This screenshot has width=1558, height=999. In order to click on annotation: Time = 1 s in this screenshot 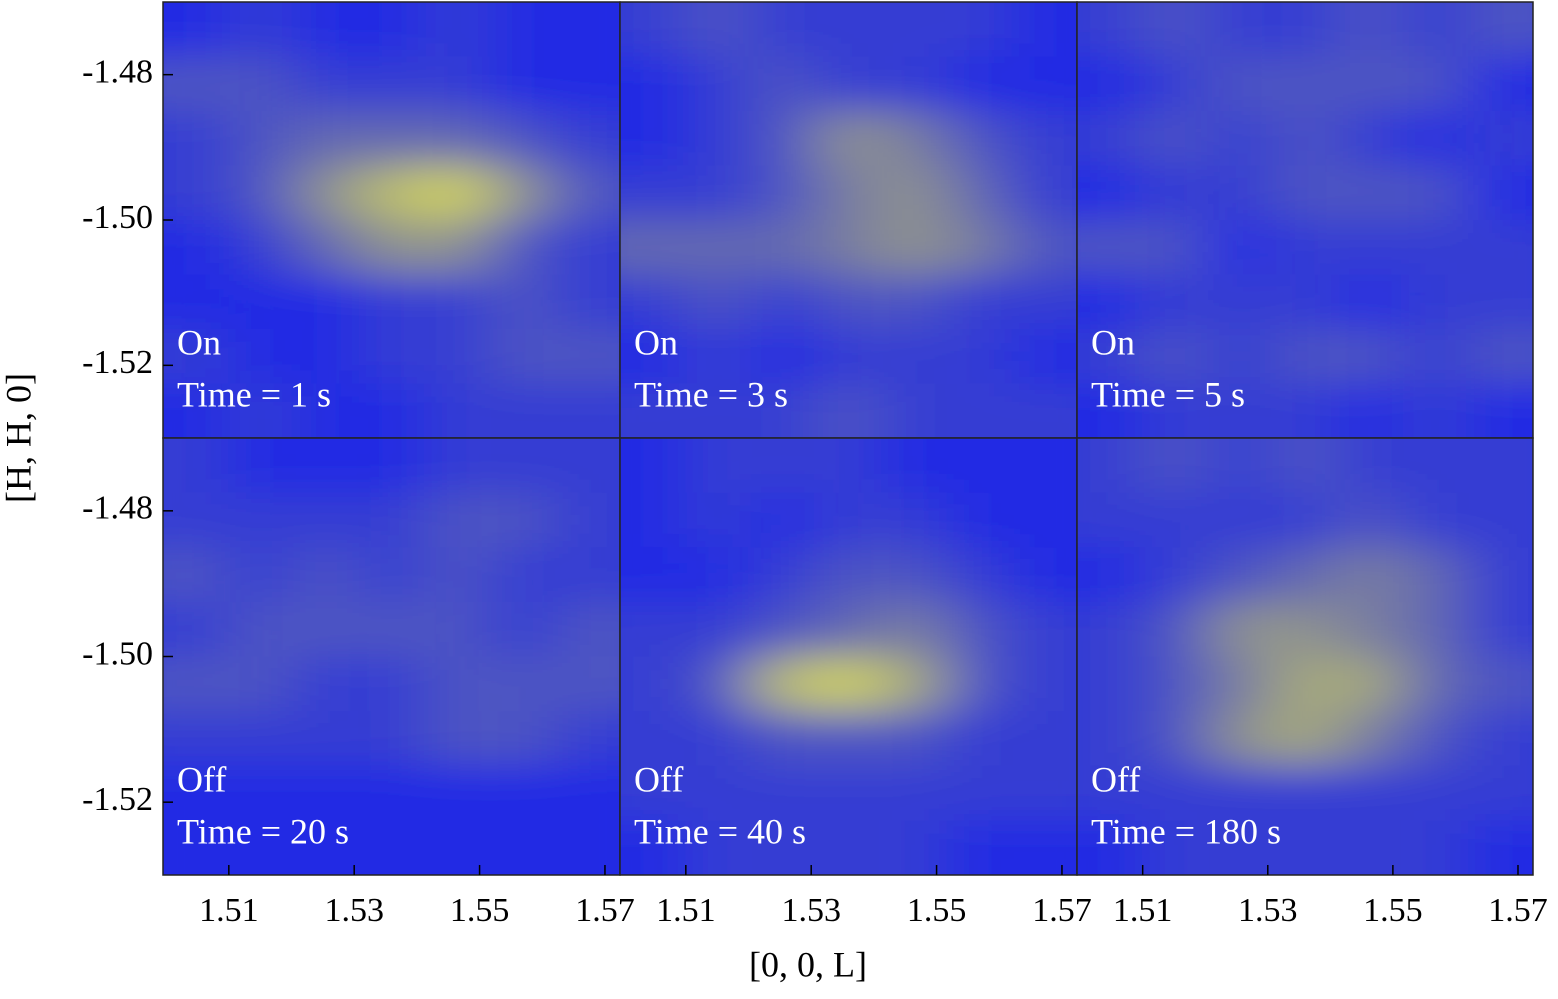, I will do `click(254, 394)`.